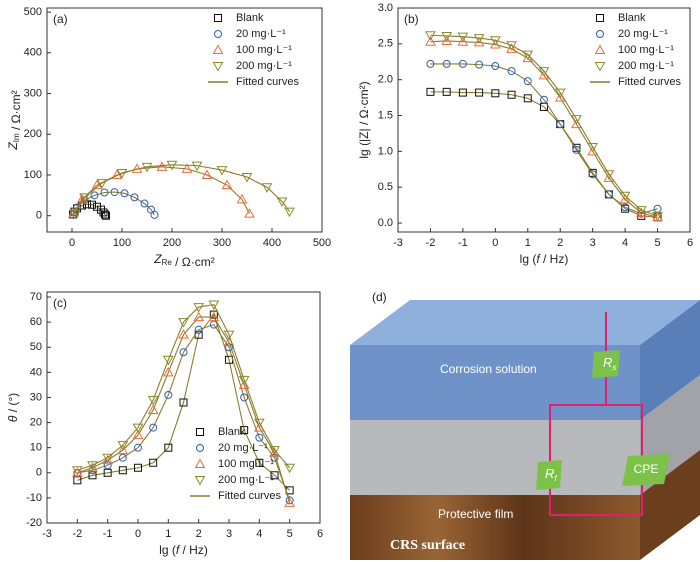  Describe the element at coordinates (385, 44) in the screenshot. I see `y-tick-label: 2.5` at that location.